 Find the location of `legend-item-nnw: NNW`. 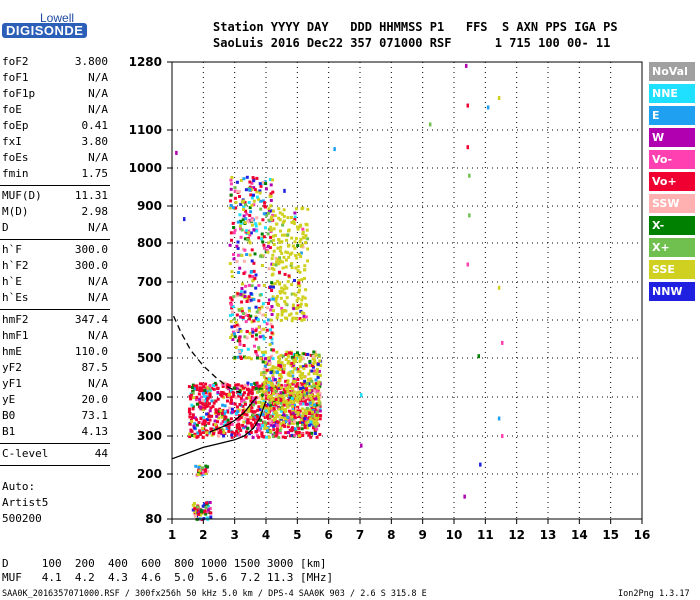

legend-item-nnw: NNW is located at coordinates (672, 291).